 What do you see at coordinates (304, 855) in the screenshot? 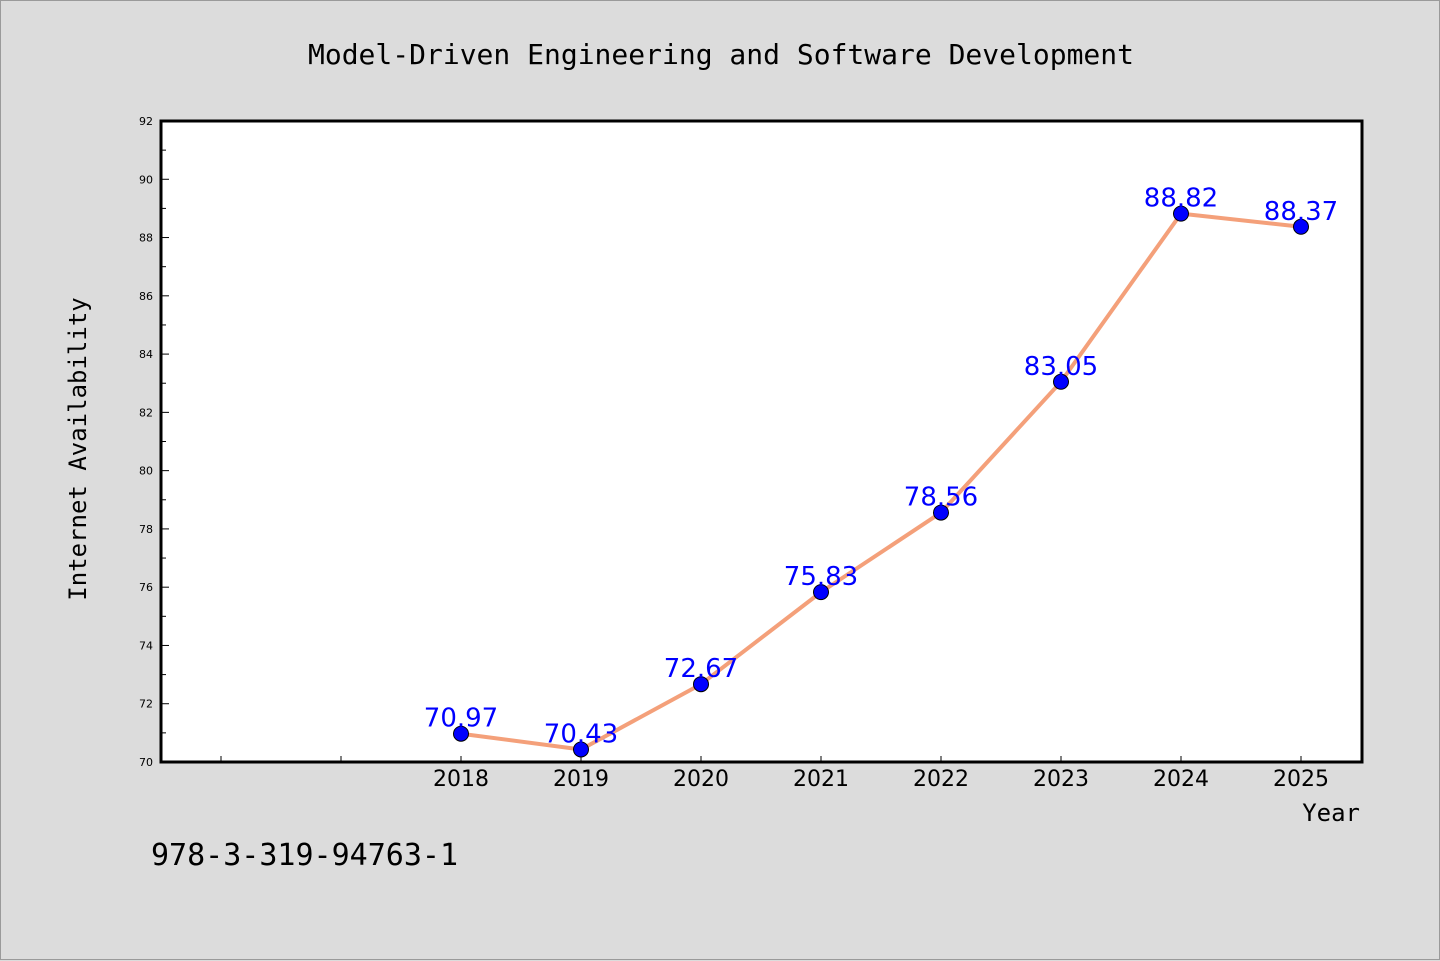
I see `isbn-text: 978-3-319-94763-1` at bounding box center [304, 855].